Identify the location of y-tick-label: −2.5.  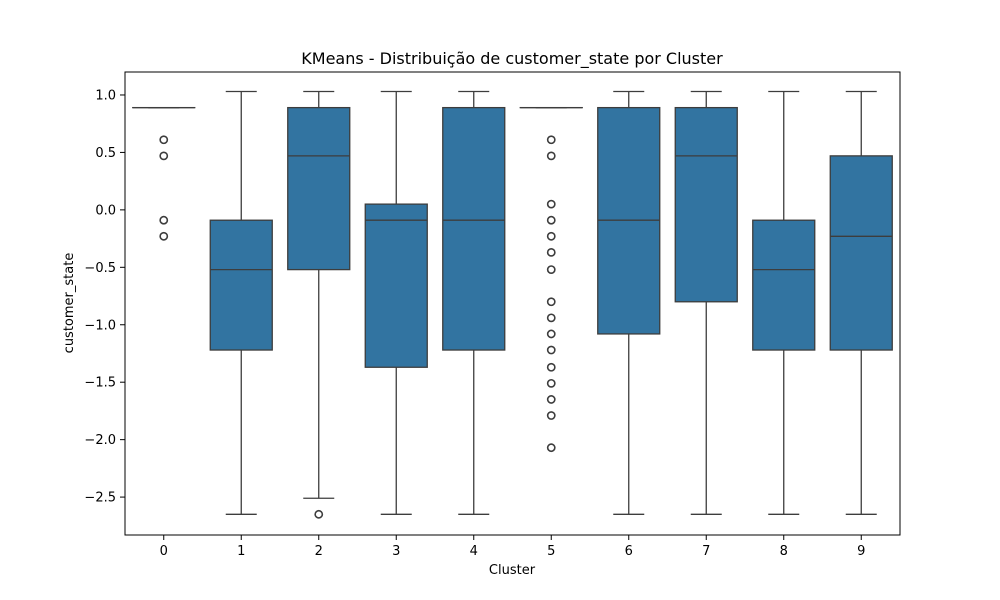
(100, 498).